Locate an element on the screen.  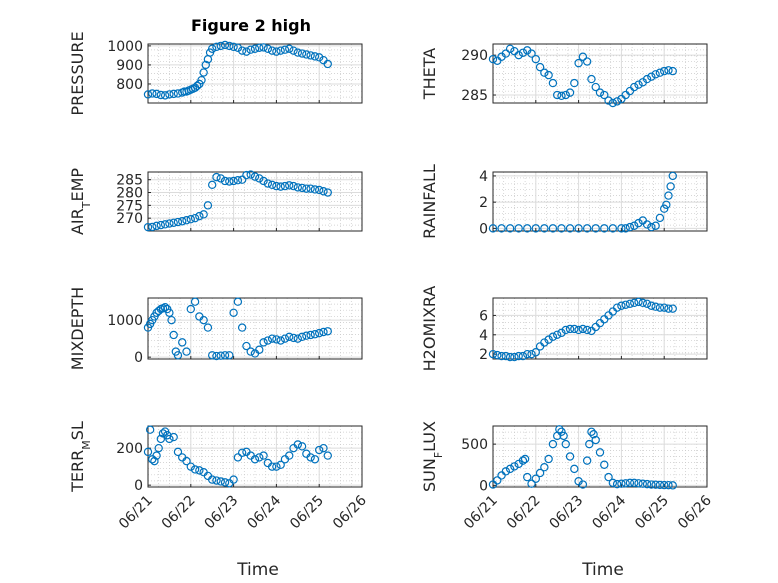
y-tick-label: 285 is located at coordinates (474, 96).